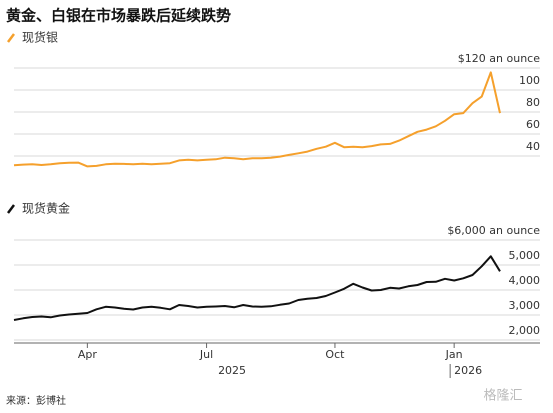 The height and width of the screenshot is (413, 553). I want to click on source: 来源：彭博社, so click(36, 400).